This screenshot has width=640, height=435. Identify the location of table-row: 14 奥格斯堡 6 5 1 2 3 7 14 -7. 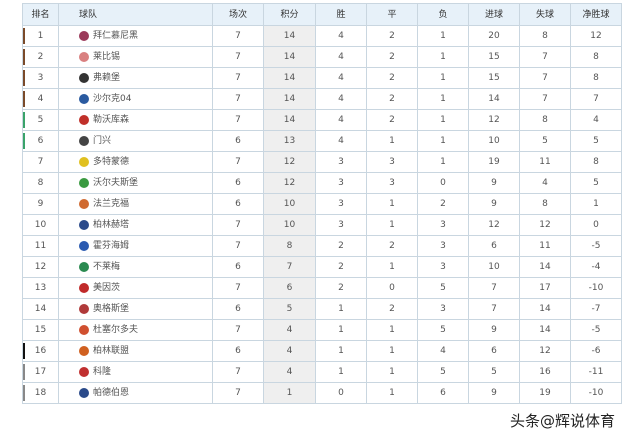
(322, 309).